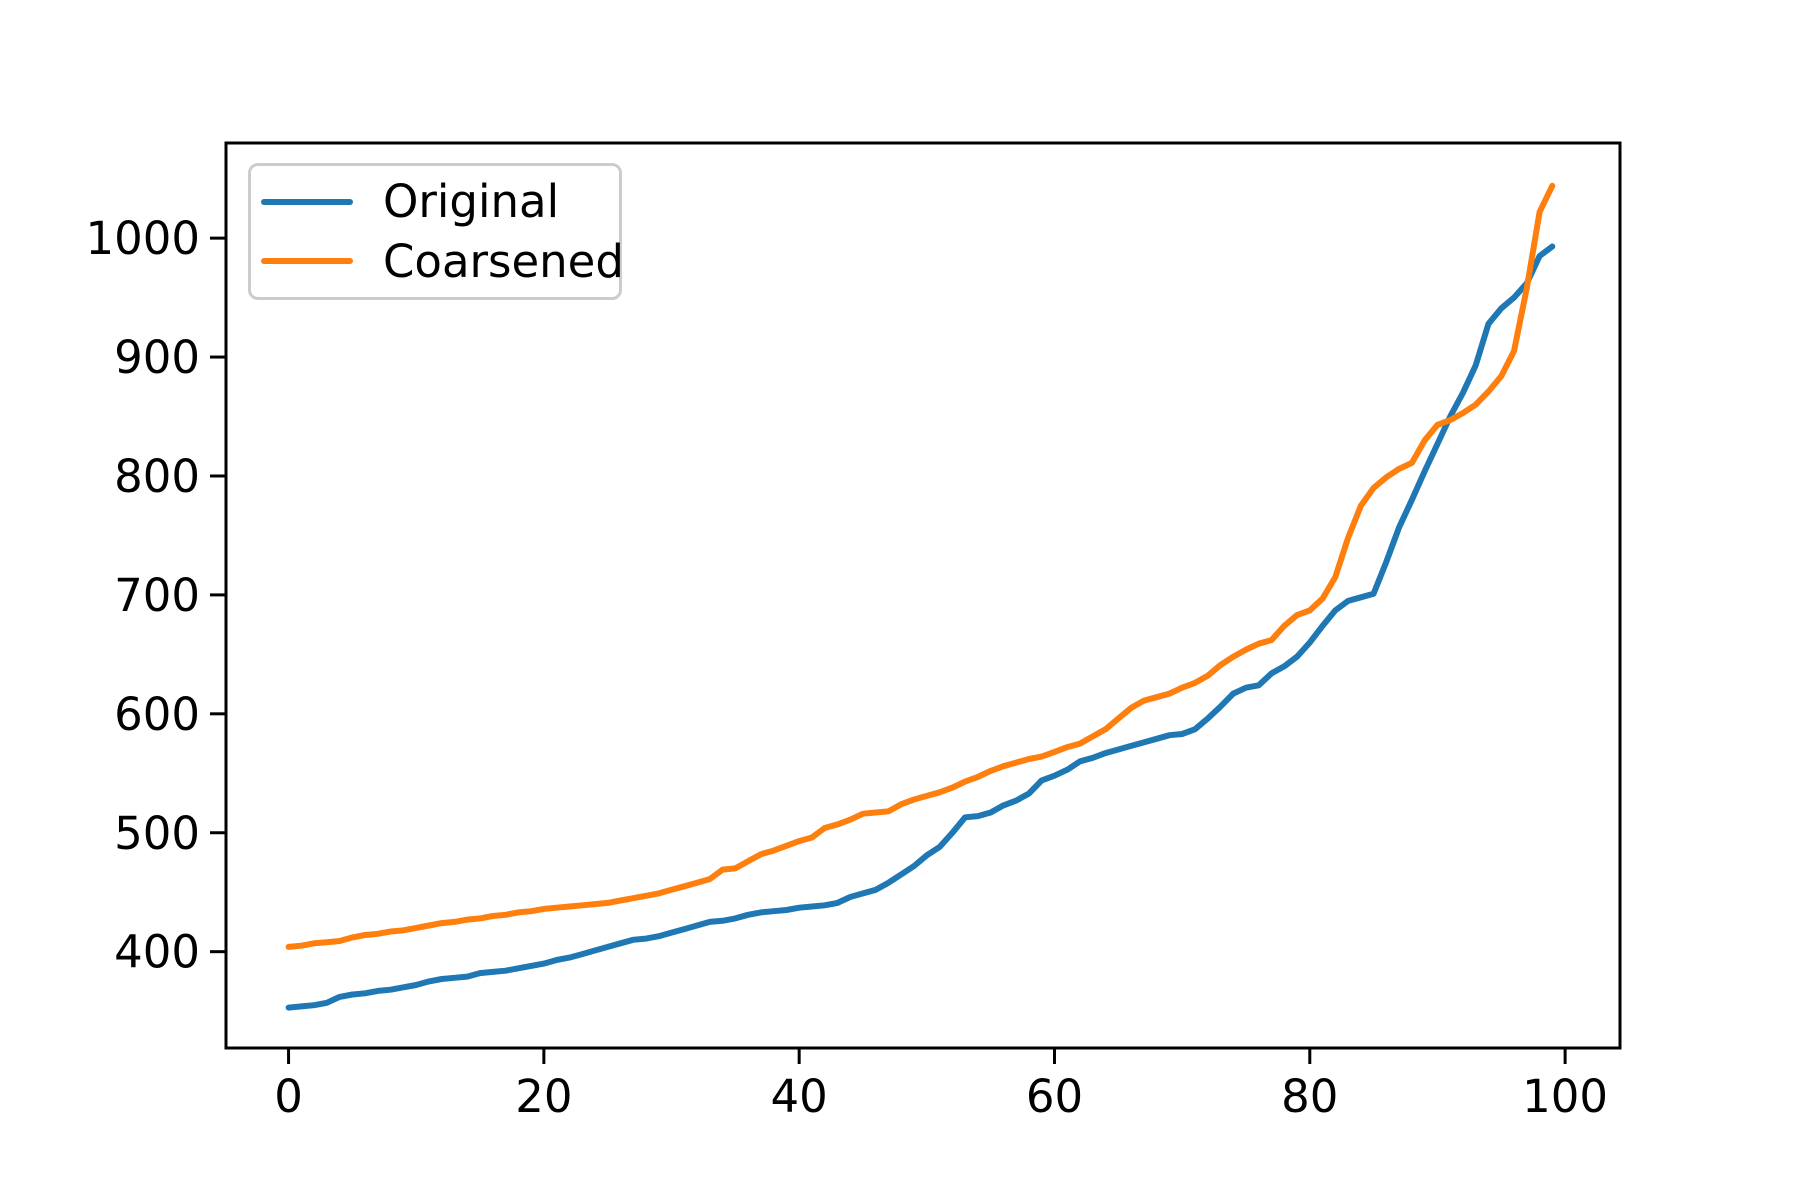  What do you see at coordinates (471, 202) in the screenshot?
I see `legend-label-original: Original` at bounding box center [471, 202].